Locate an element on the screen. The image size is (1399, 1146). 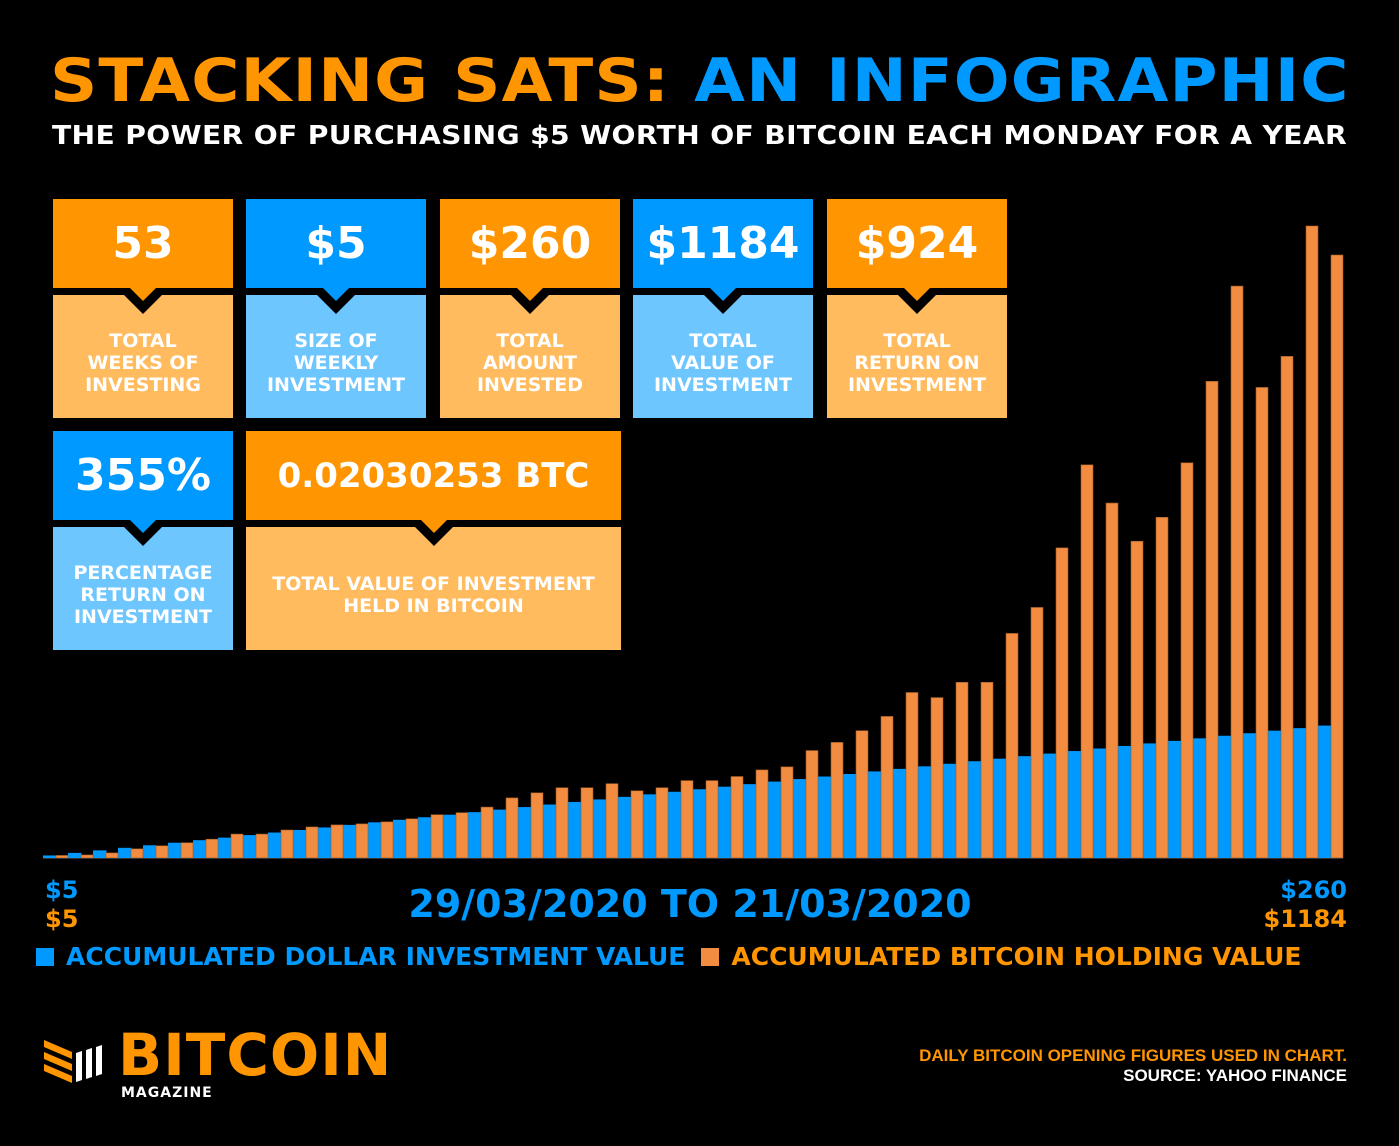
stat-card: $5 SIZE OF WEEKLY INVESTMENT is located at coordinates (336, 308).